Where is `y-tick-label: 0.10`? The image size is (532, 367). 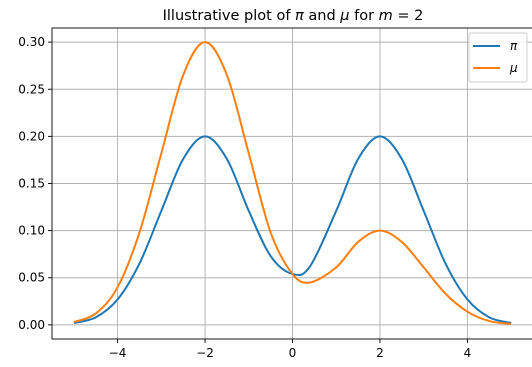 y-tick-label: 0.10 is located at coordinates (31, 231).